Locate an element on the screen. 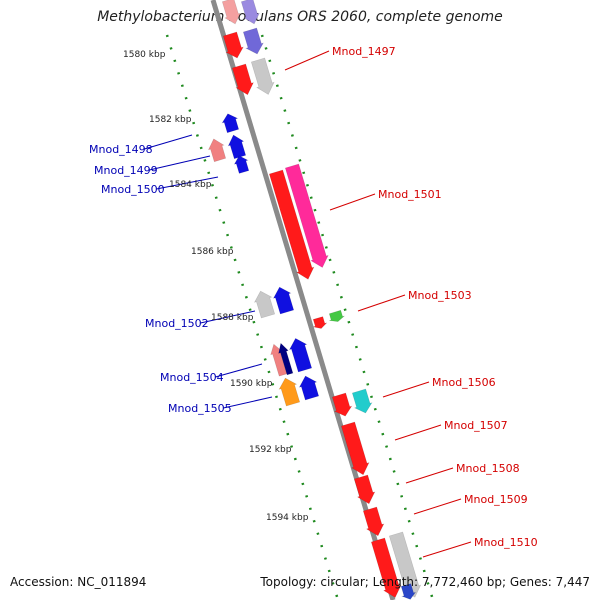  kbp-label: 1584 kbp is located at coordinates (190, 185).